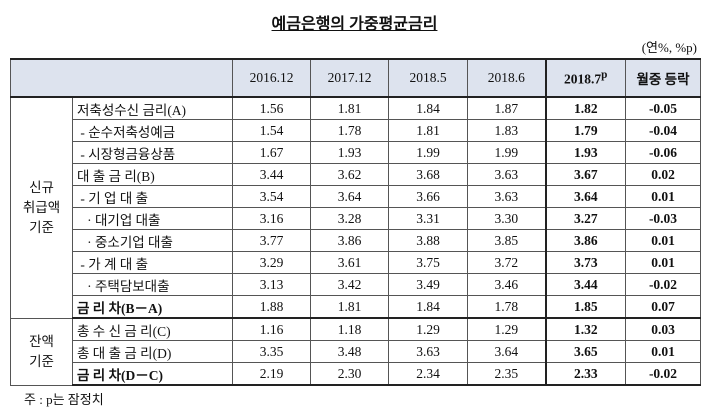  Describe the element at coordinates (585, 307) in the screenshot. I see `value-cell: 1.85` at that location.